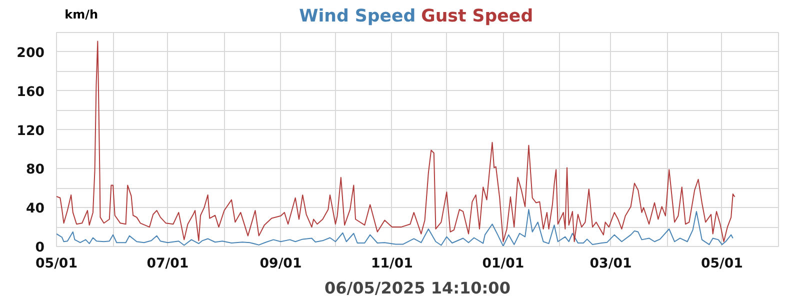  I want to click on x-tick-label: 03/01, so click(611, 264).